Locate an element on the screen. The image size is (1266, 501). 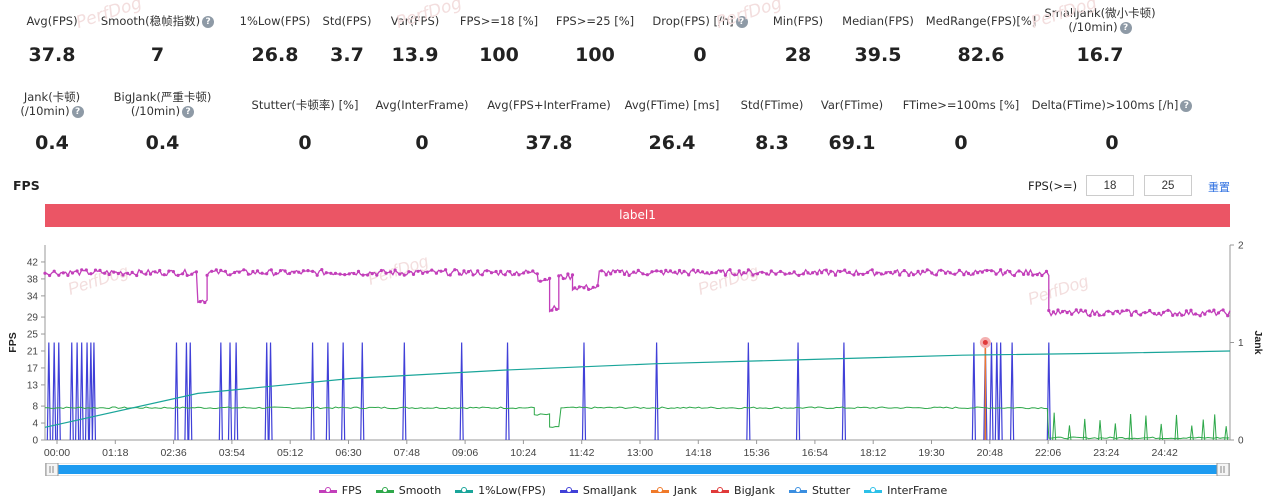
legend-label: InterFrame is located at coordinates (917, 490).